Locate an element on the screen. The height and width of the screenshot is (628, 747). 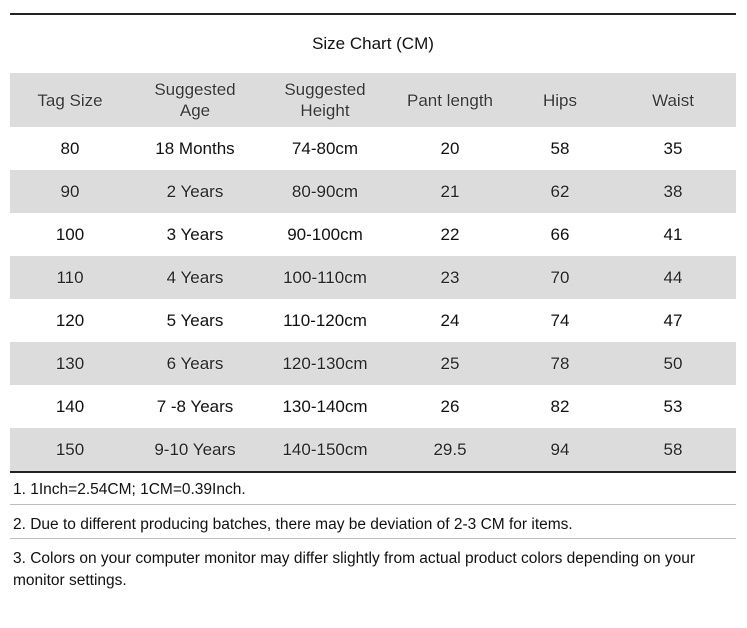
chart-title: Size Chart (CM) is located at coordinates (373, 43).